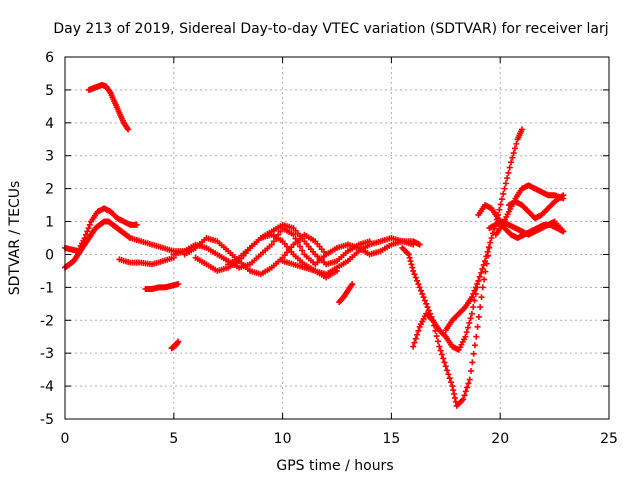  Describe the element at coordinates (47, 354) in the screenshot. I see `y-tick-label: -3` at that location.